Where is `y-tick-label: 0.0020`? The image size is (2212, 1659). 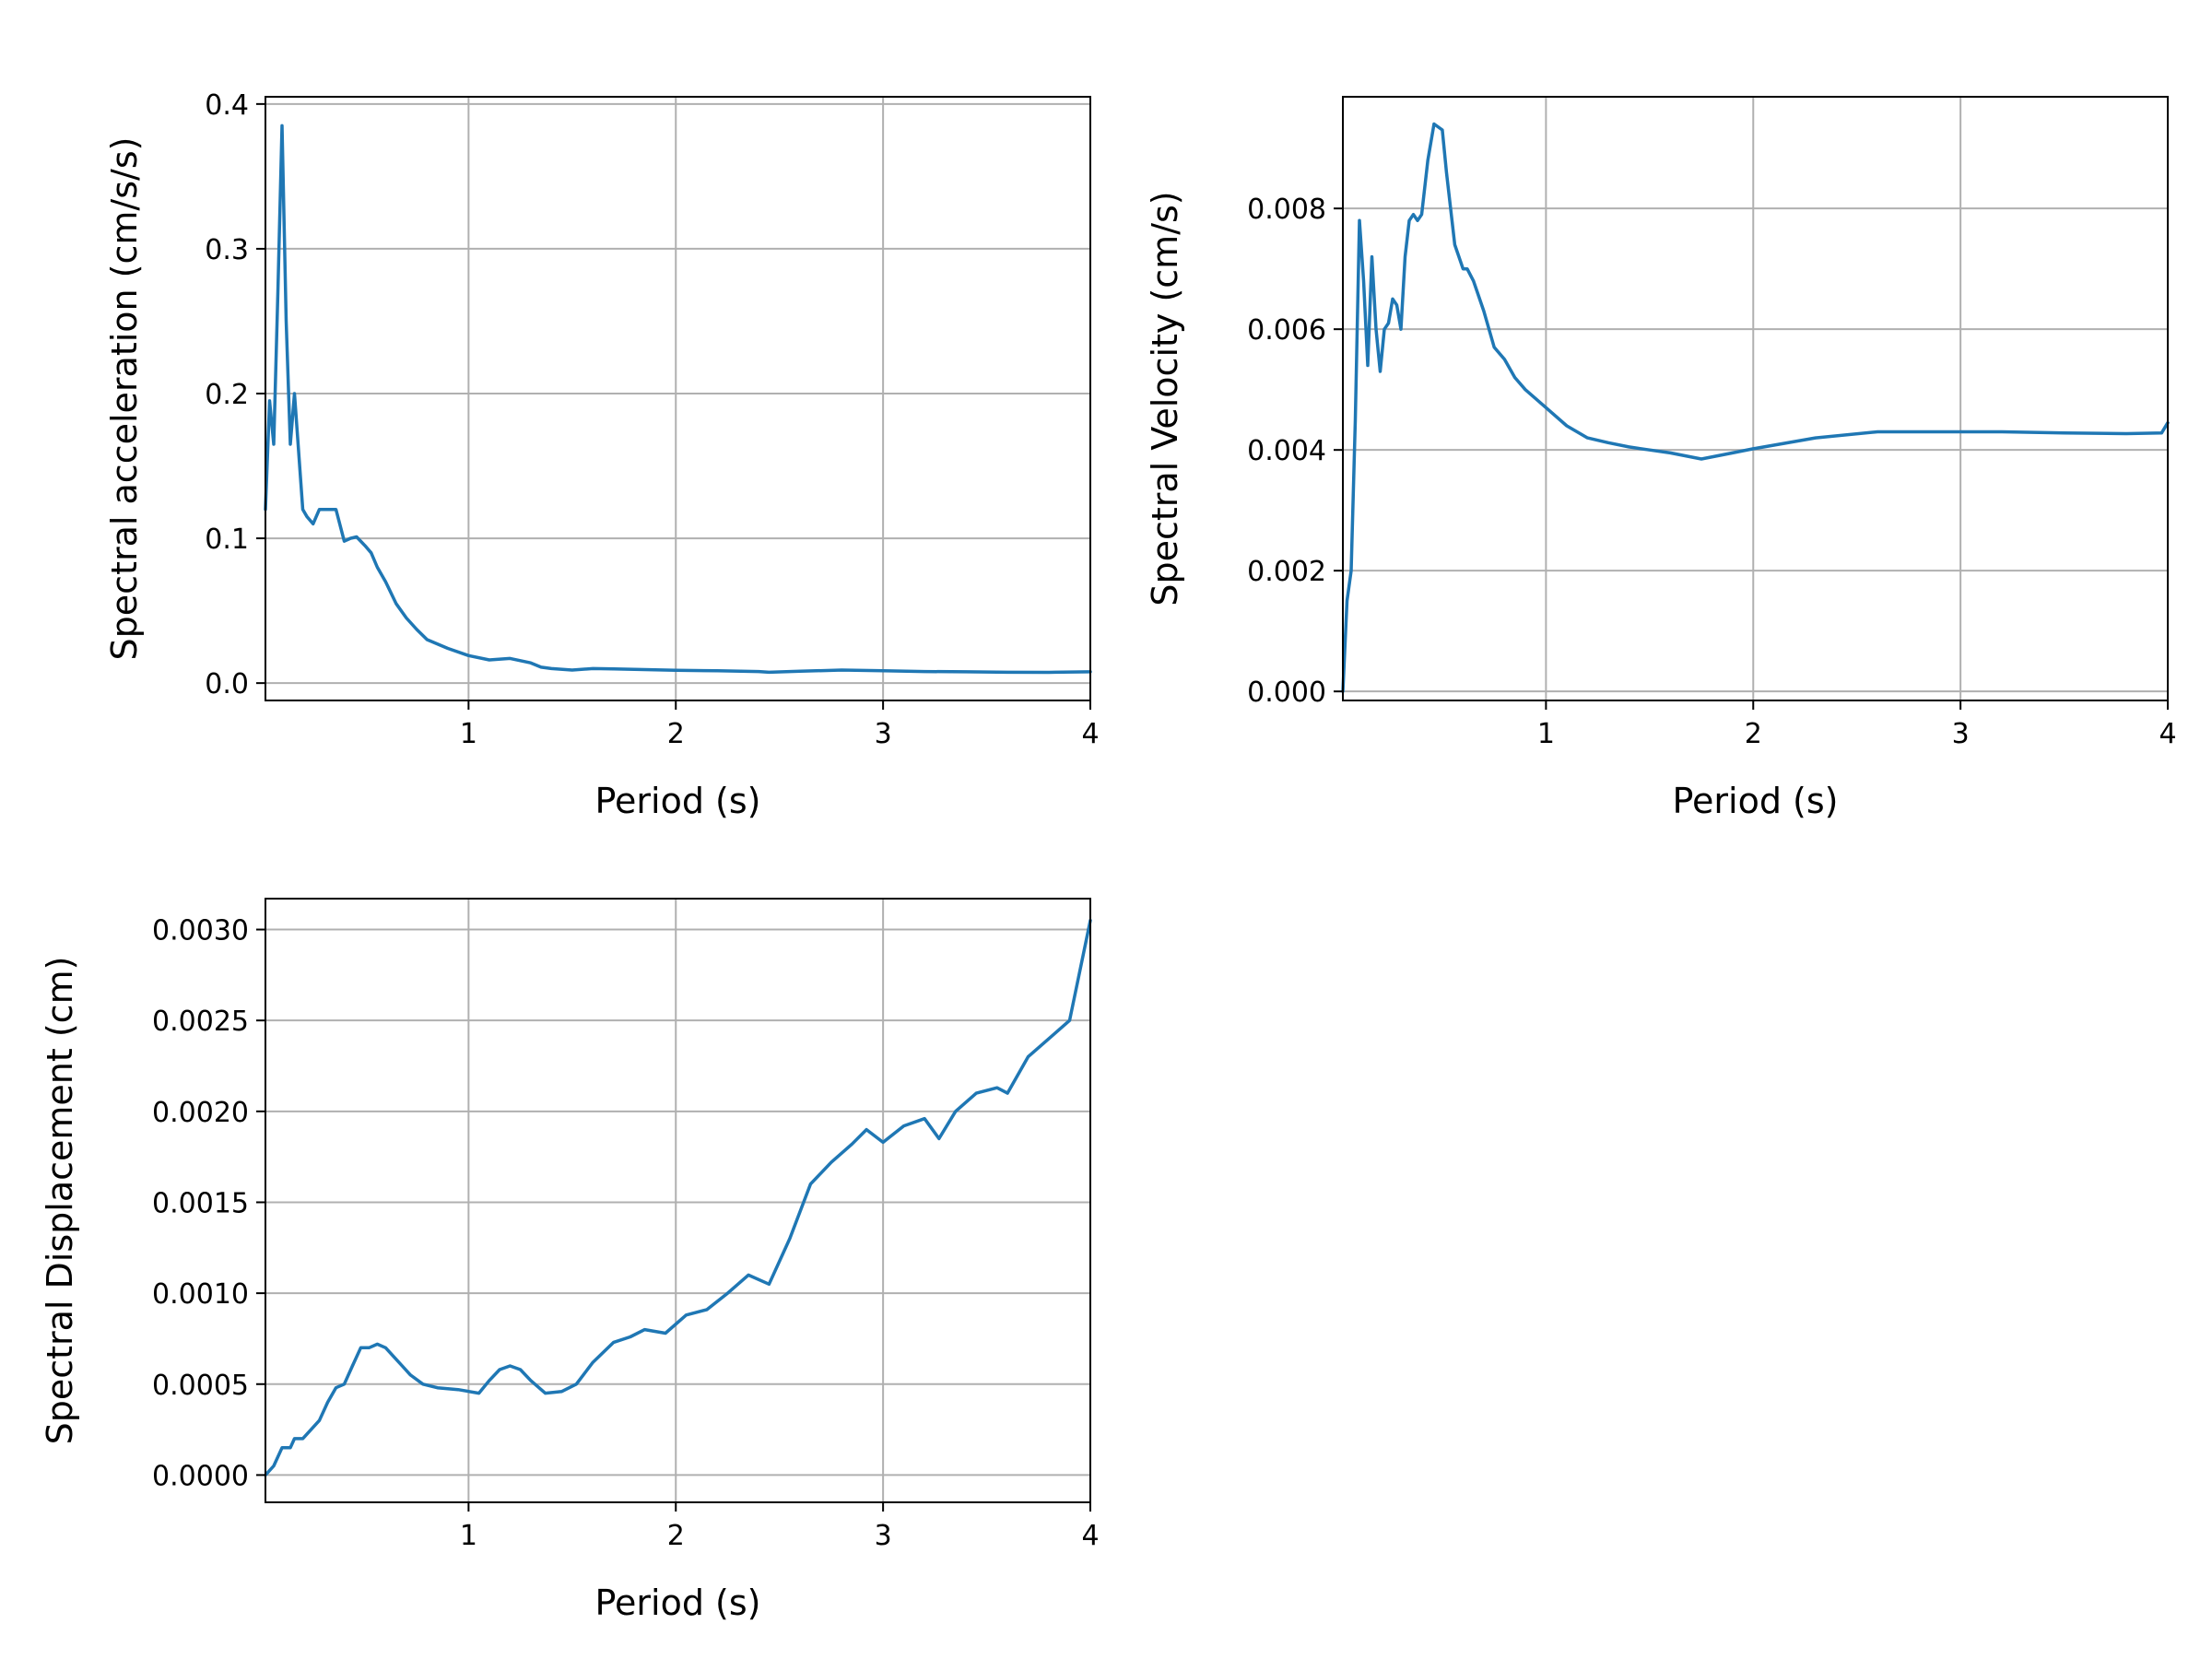
y-tick-label: 0.0020 is located at coordinates (200, 1113).